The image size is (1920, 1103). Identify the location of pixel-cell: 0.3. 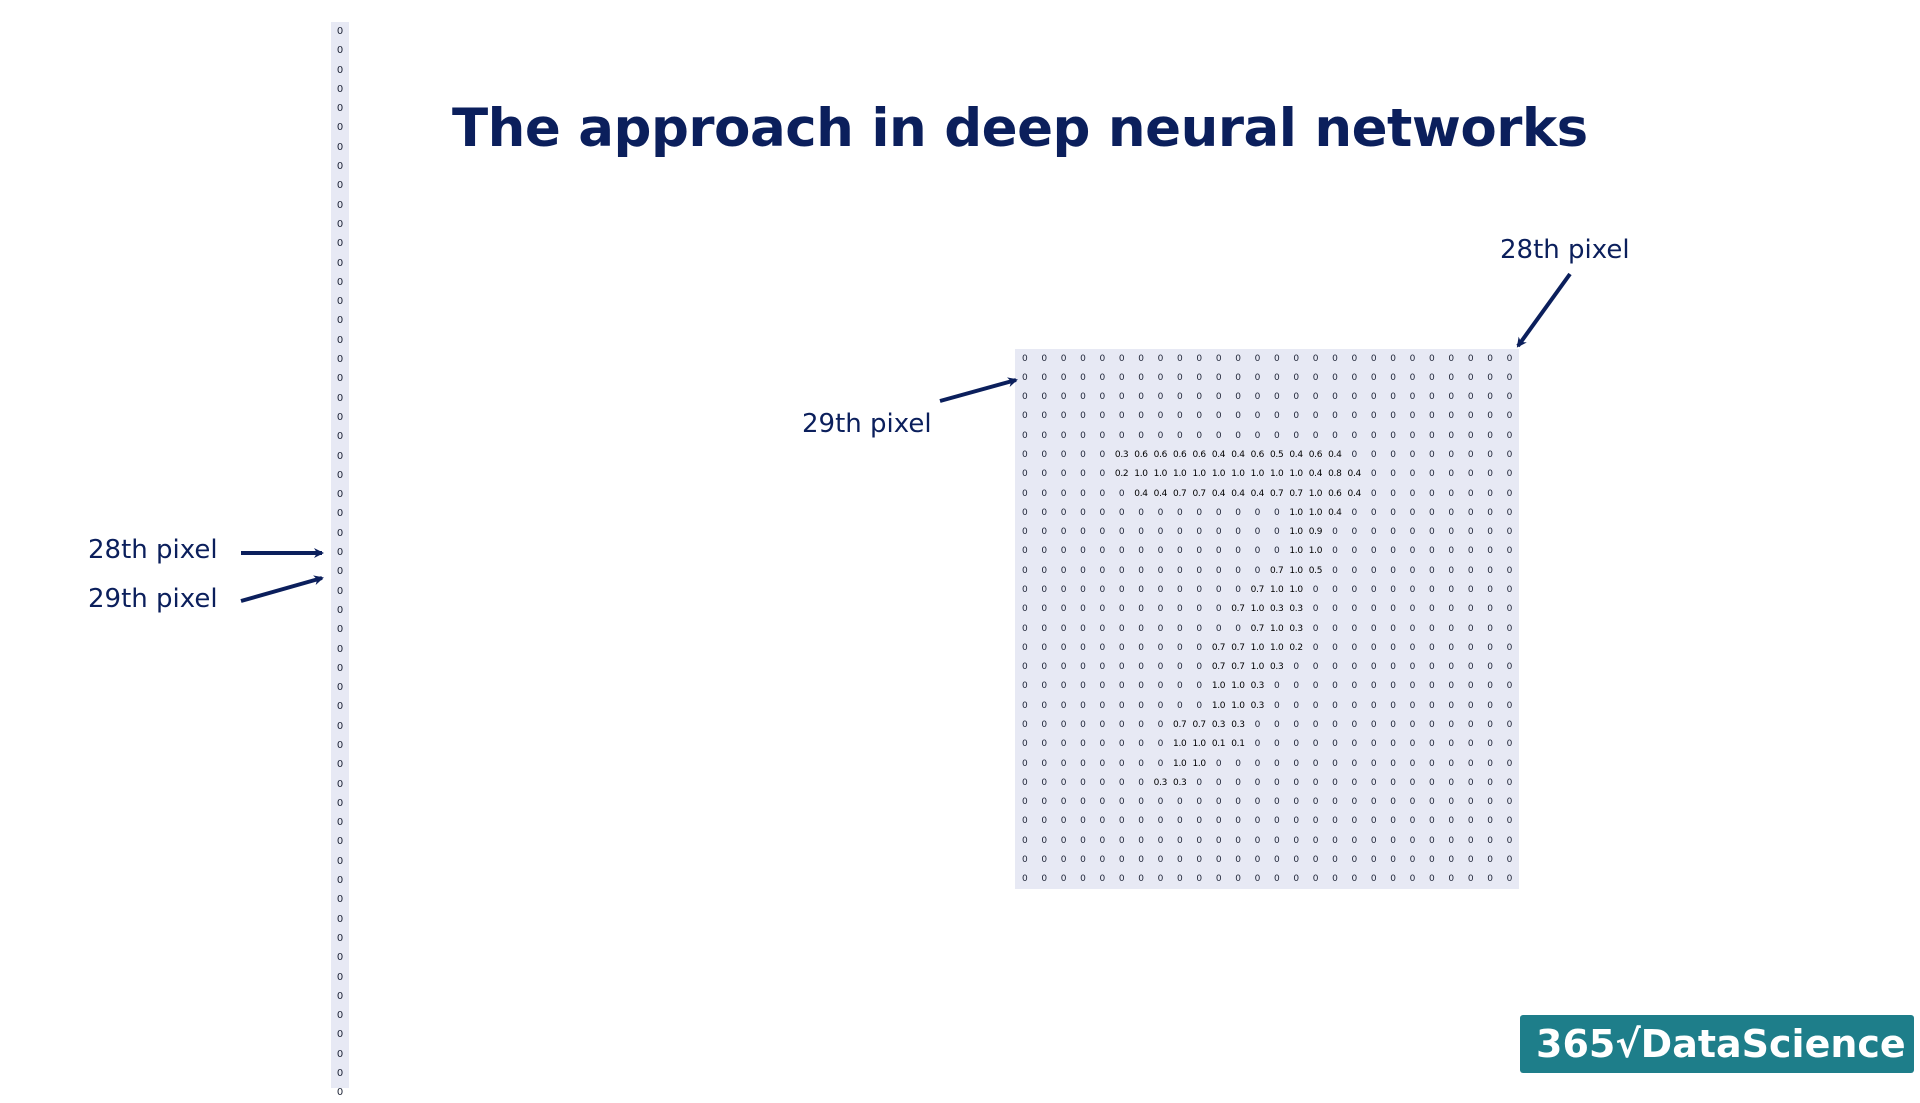
(1121, 455).